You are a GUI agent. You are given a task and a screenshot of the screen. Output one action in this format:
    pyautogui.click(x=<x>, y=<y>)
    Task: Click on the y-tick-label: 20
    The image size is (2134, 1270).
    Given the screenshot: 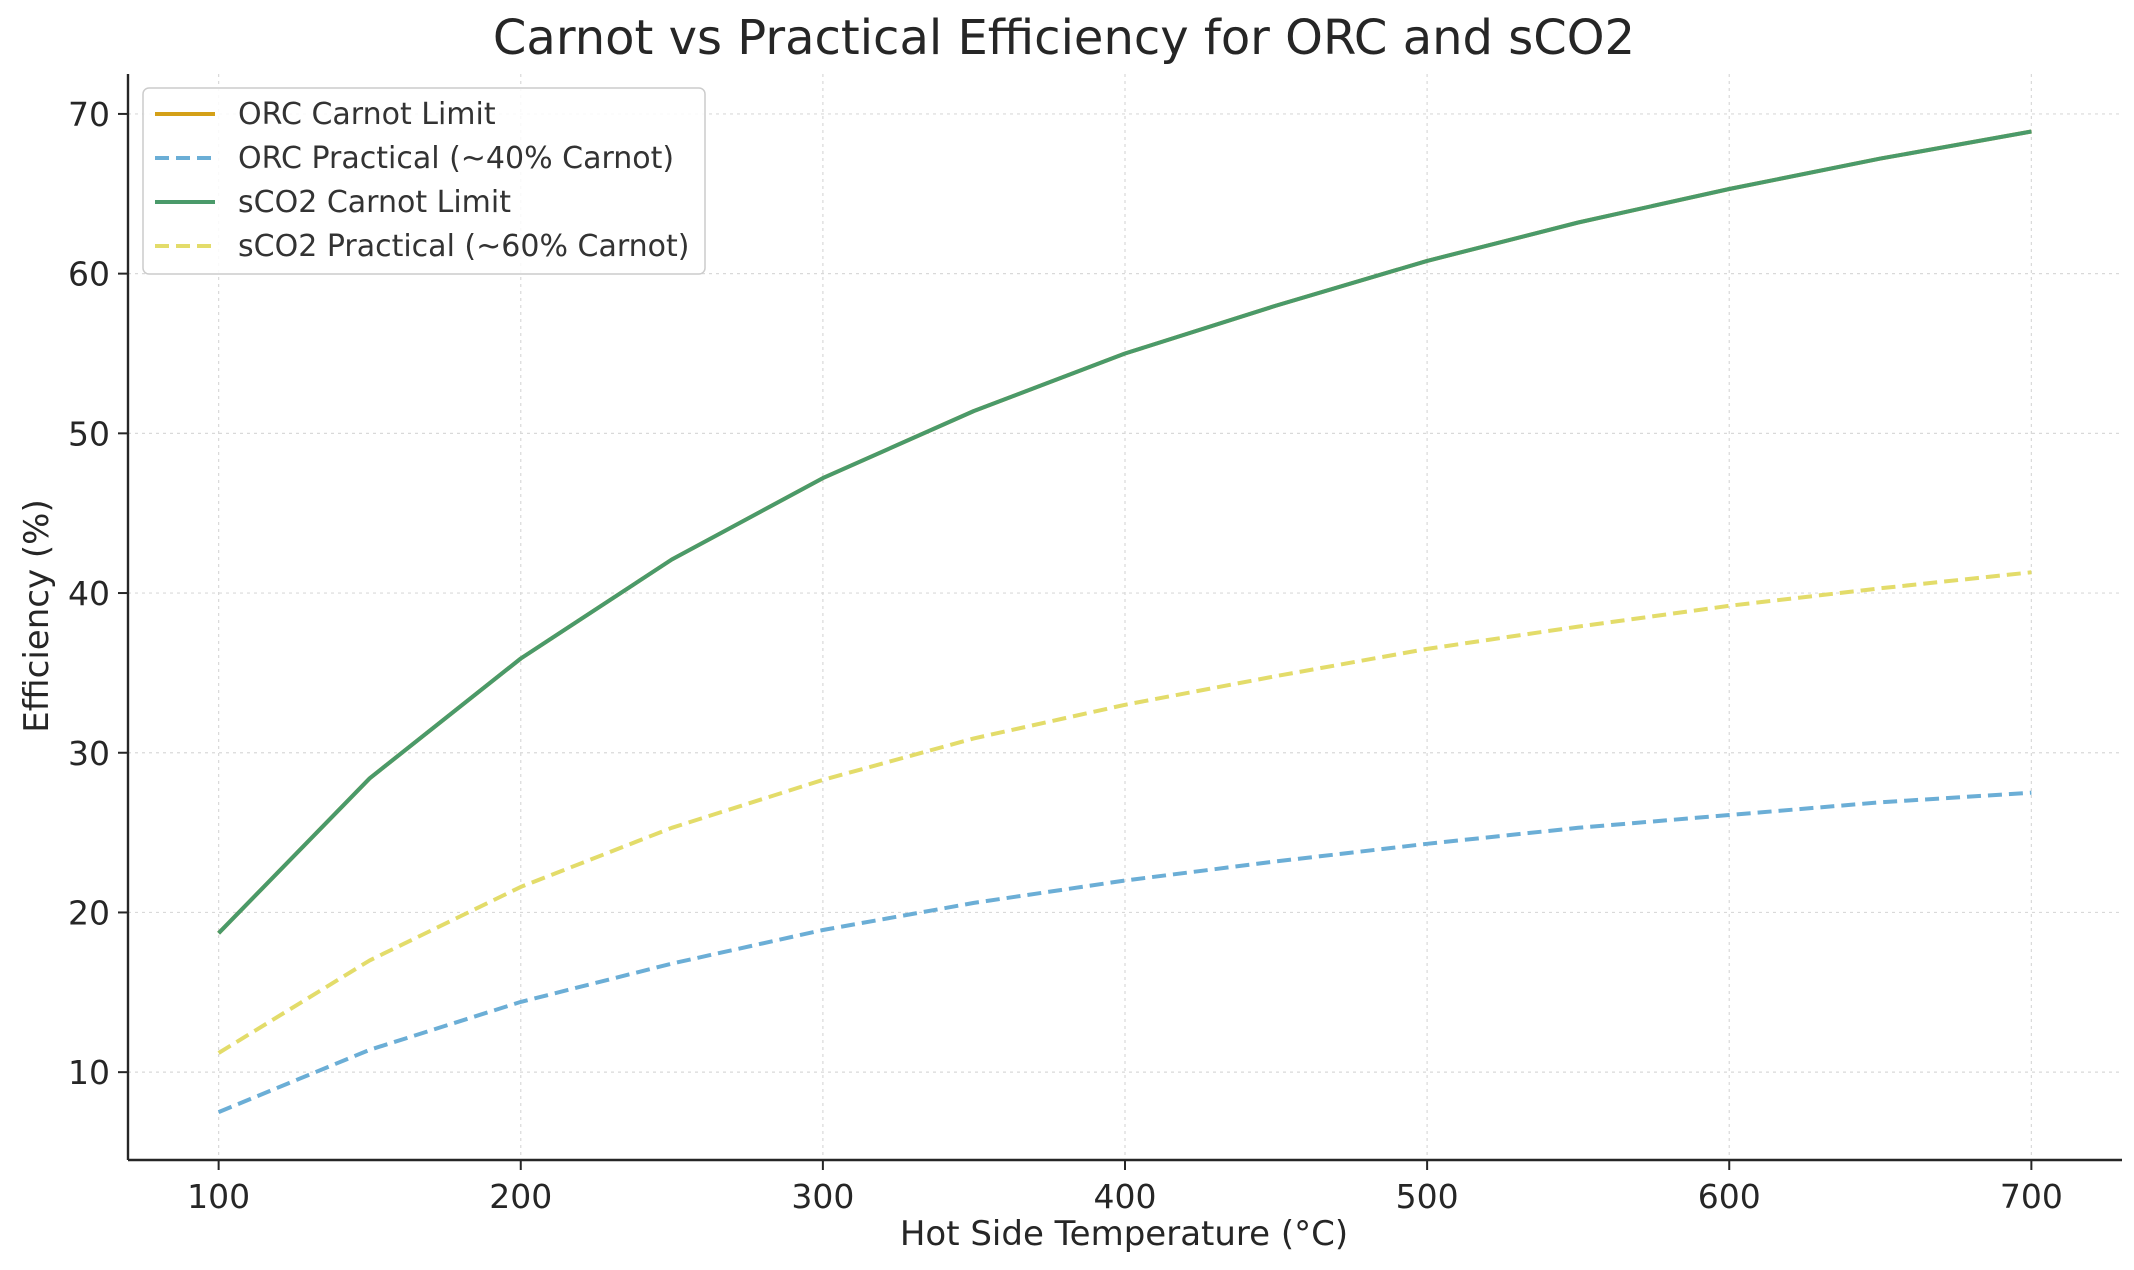 What is the action you would take?
    pyautogui.click(x=89, y=912)
    